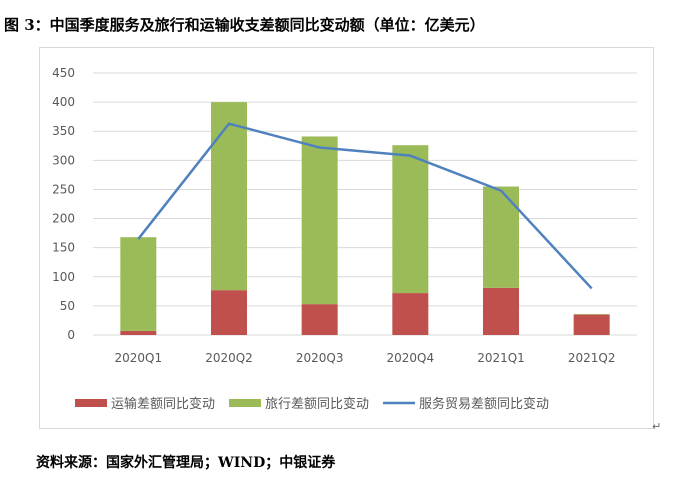 The image size is (693, 488). Describe the element at coordinates (63, 219) in the screenshot. I see `y-tick-label: 200` at that location.